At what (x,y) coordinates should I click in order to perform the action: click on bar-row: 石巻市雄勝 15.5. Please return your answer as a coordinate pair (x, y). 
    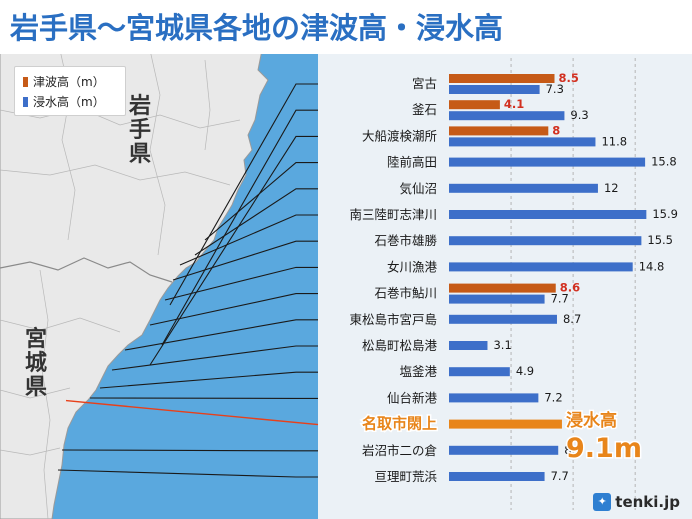
    Looking at the image, I should click on (523, 240).